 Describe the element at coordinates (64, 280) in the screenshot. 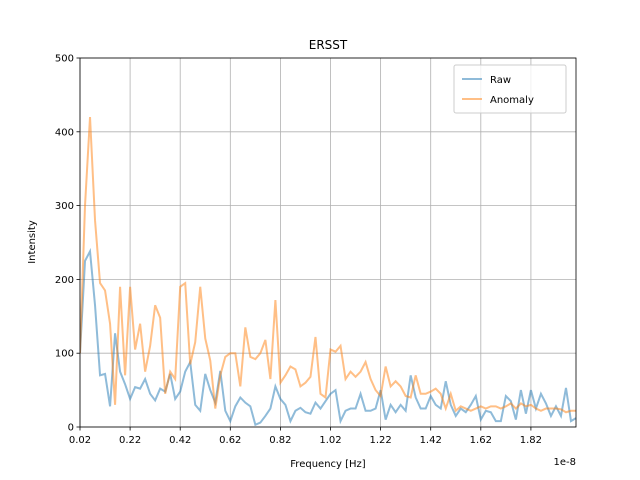

I see `y-tick-label: 200` at that location.